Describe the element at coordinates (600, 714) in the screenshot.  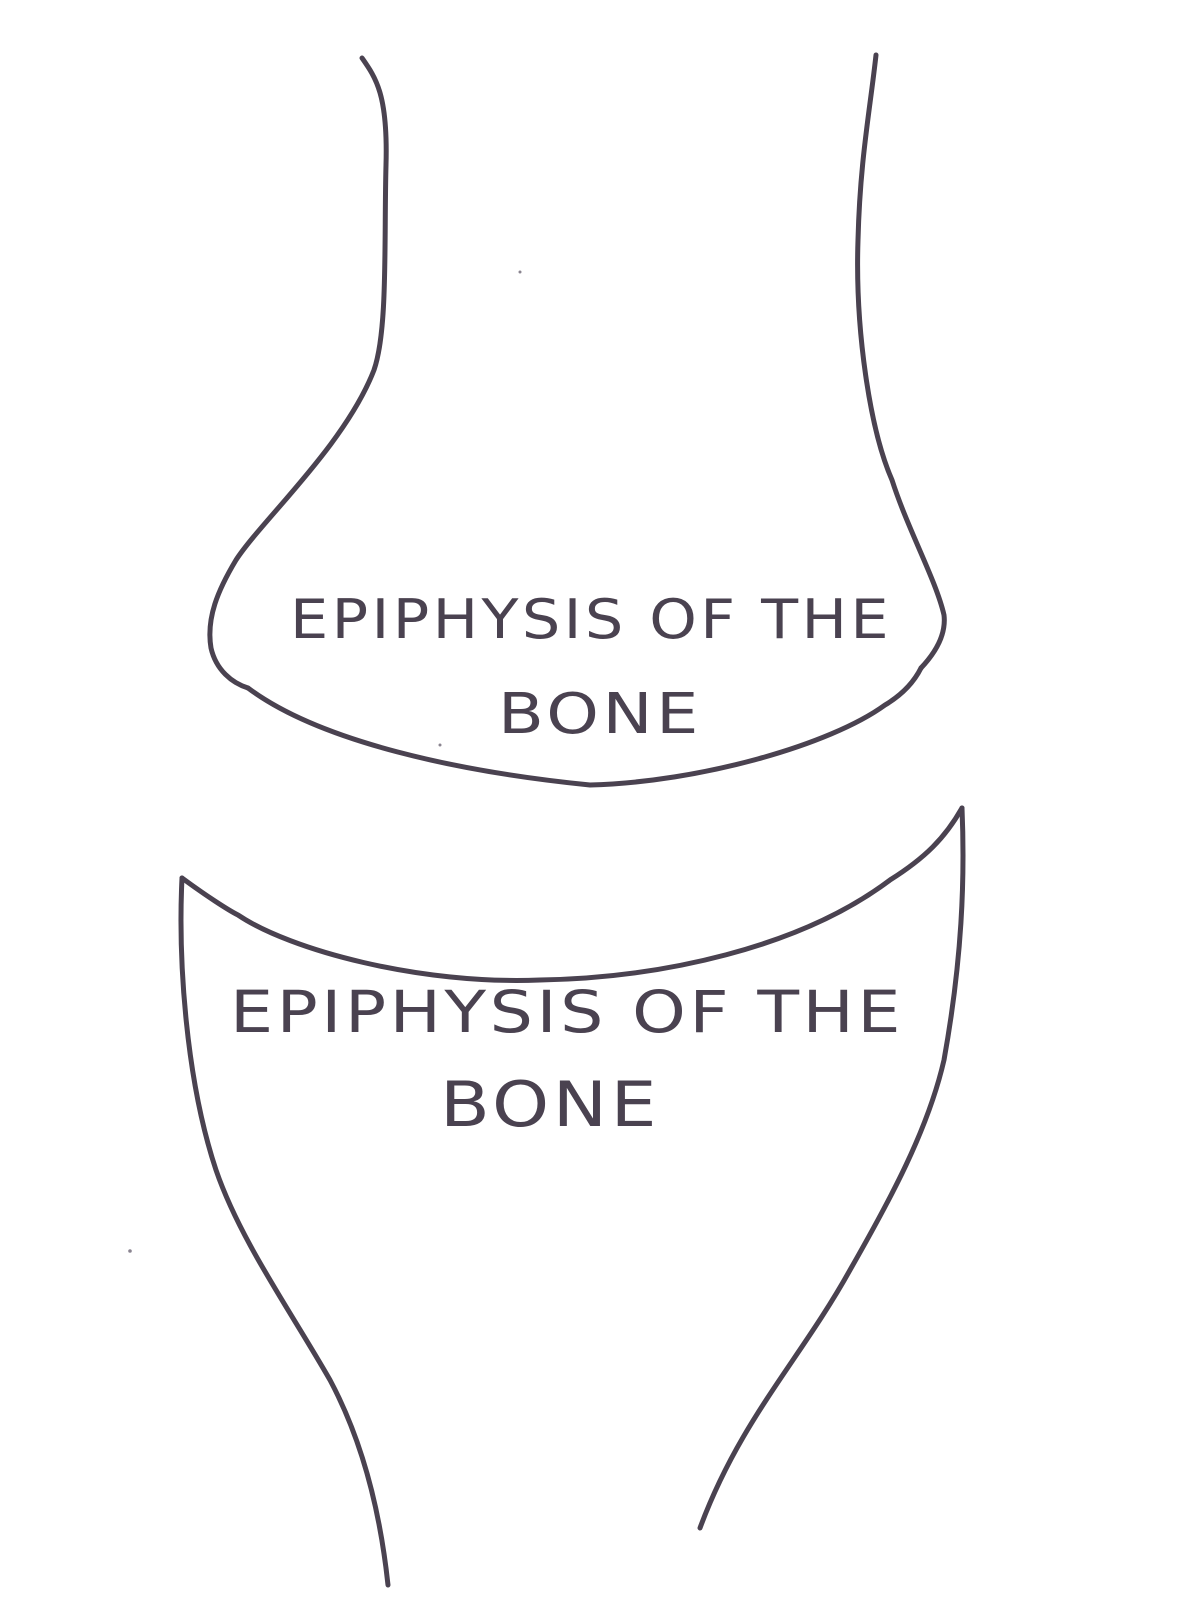
I see `upper-label-line2: BONE` at that location.